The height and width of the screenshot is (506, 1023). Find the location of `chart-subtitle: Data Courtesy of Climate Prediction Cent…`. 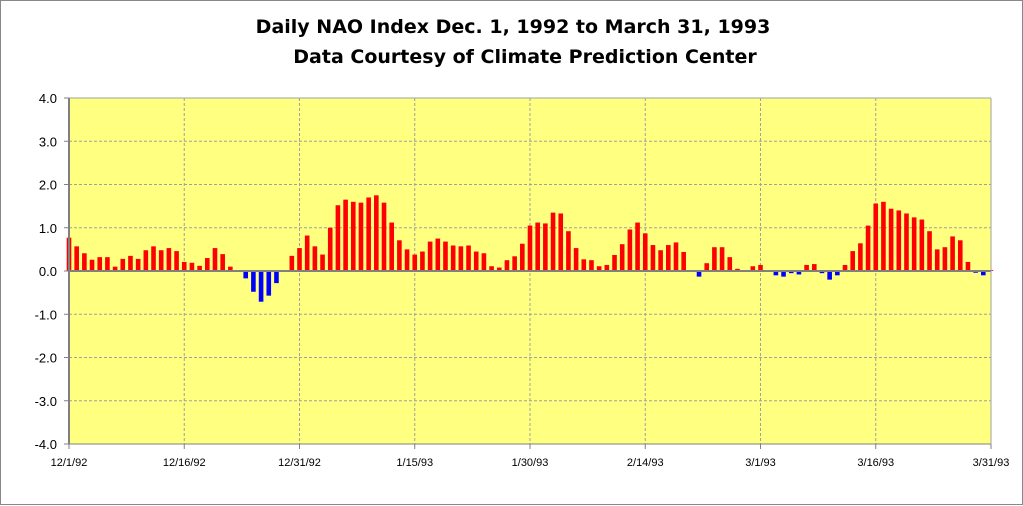

chart-subtitle: Data Courtesy of Climate Prediction Cent… is located at coordinates (525, 57).